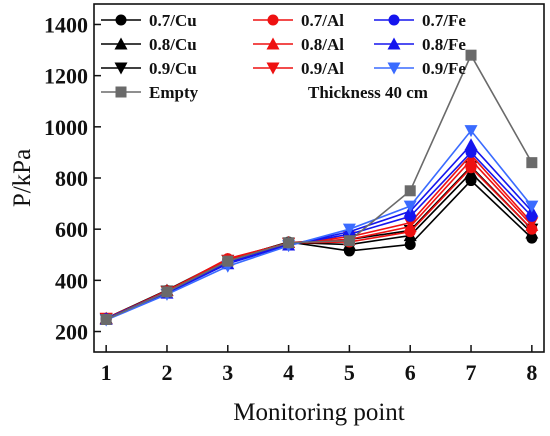 Image resolution: width=550 pixels, height=436 pixels. What do you see at coordinates (298, 44) in the screenshot?
I see `legend-item-0-8-al: 0.8/Al` at bounding box center [298, 44].